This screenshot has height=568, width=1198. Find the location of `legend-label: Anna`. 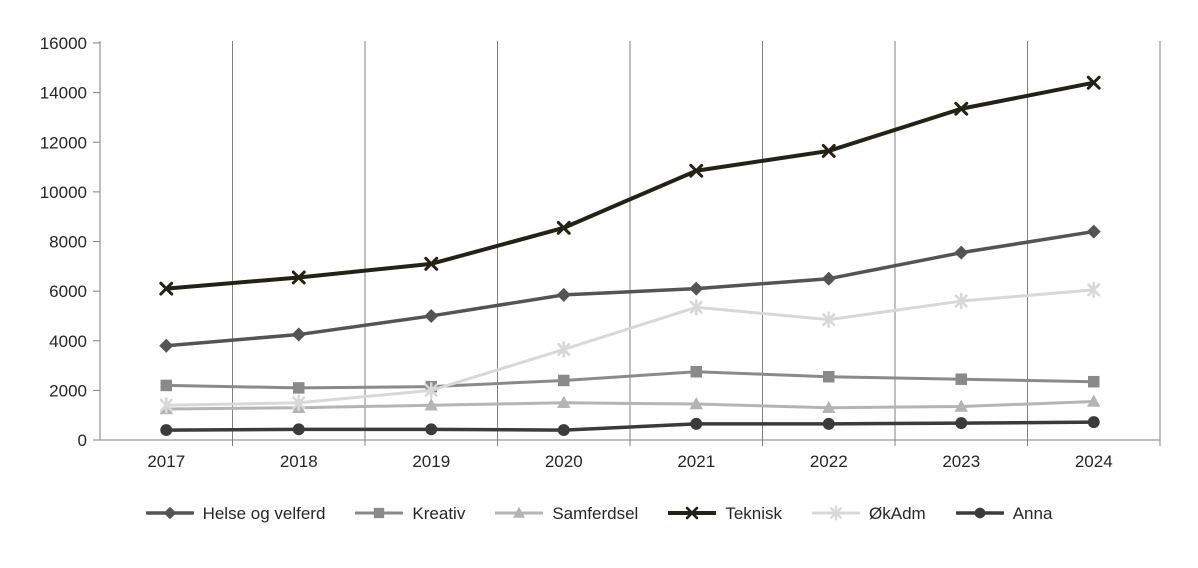

legend-label: Anna is located at coordinates (1032, 513).